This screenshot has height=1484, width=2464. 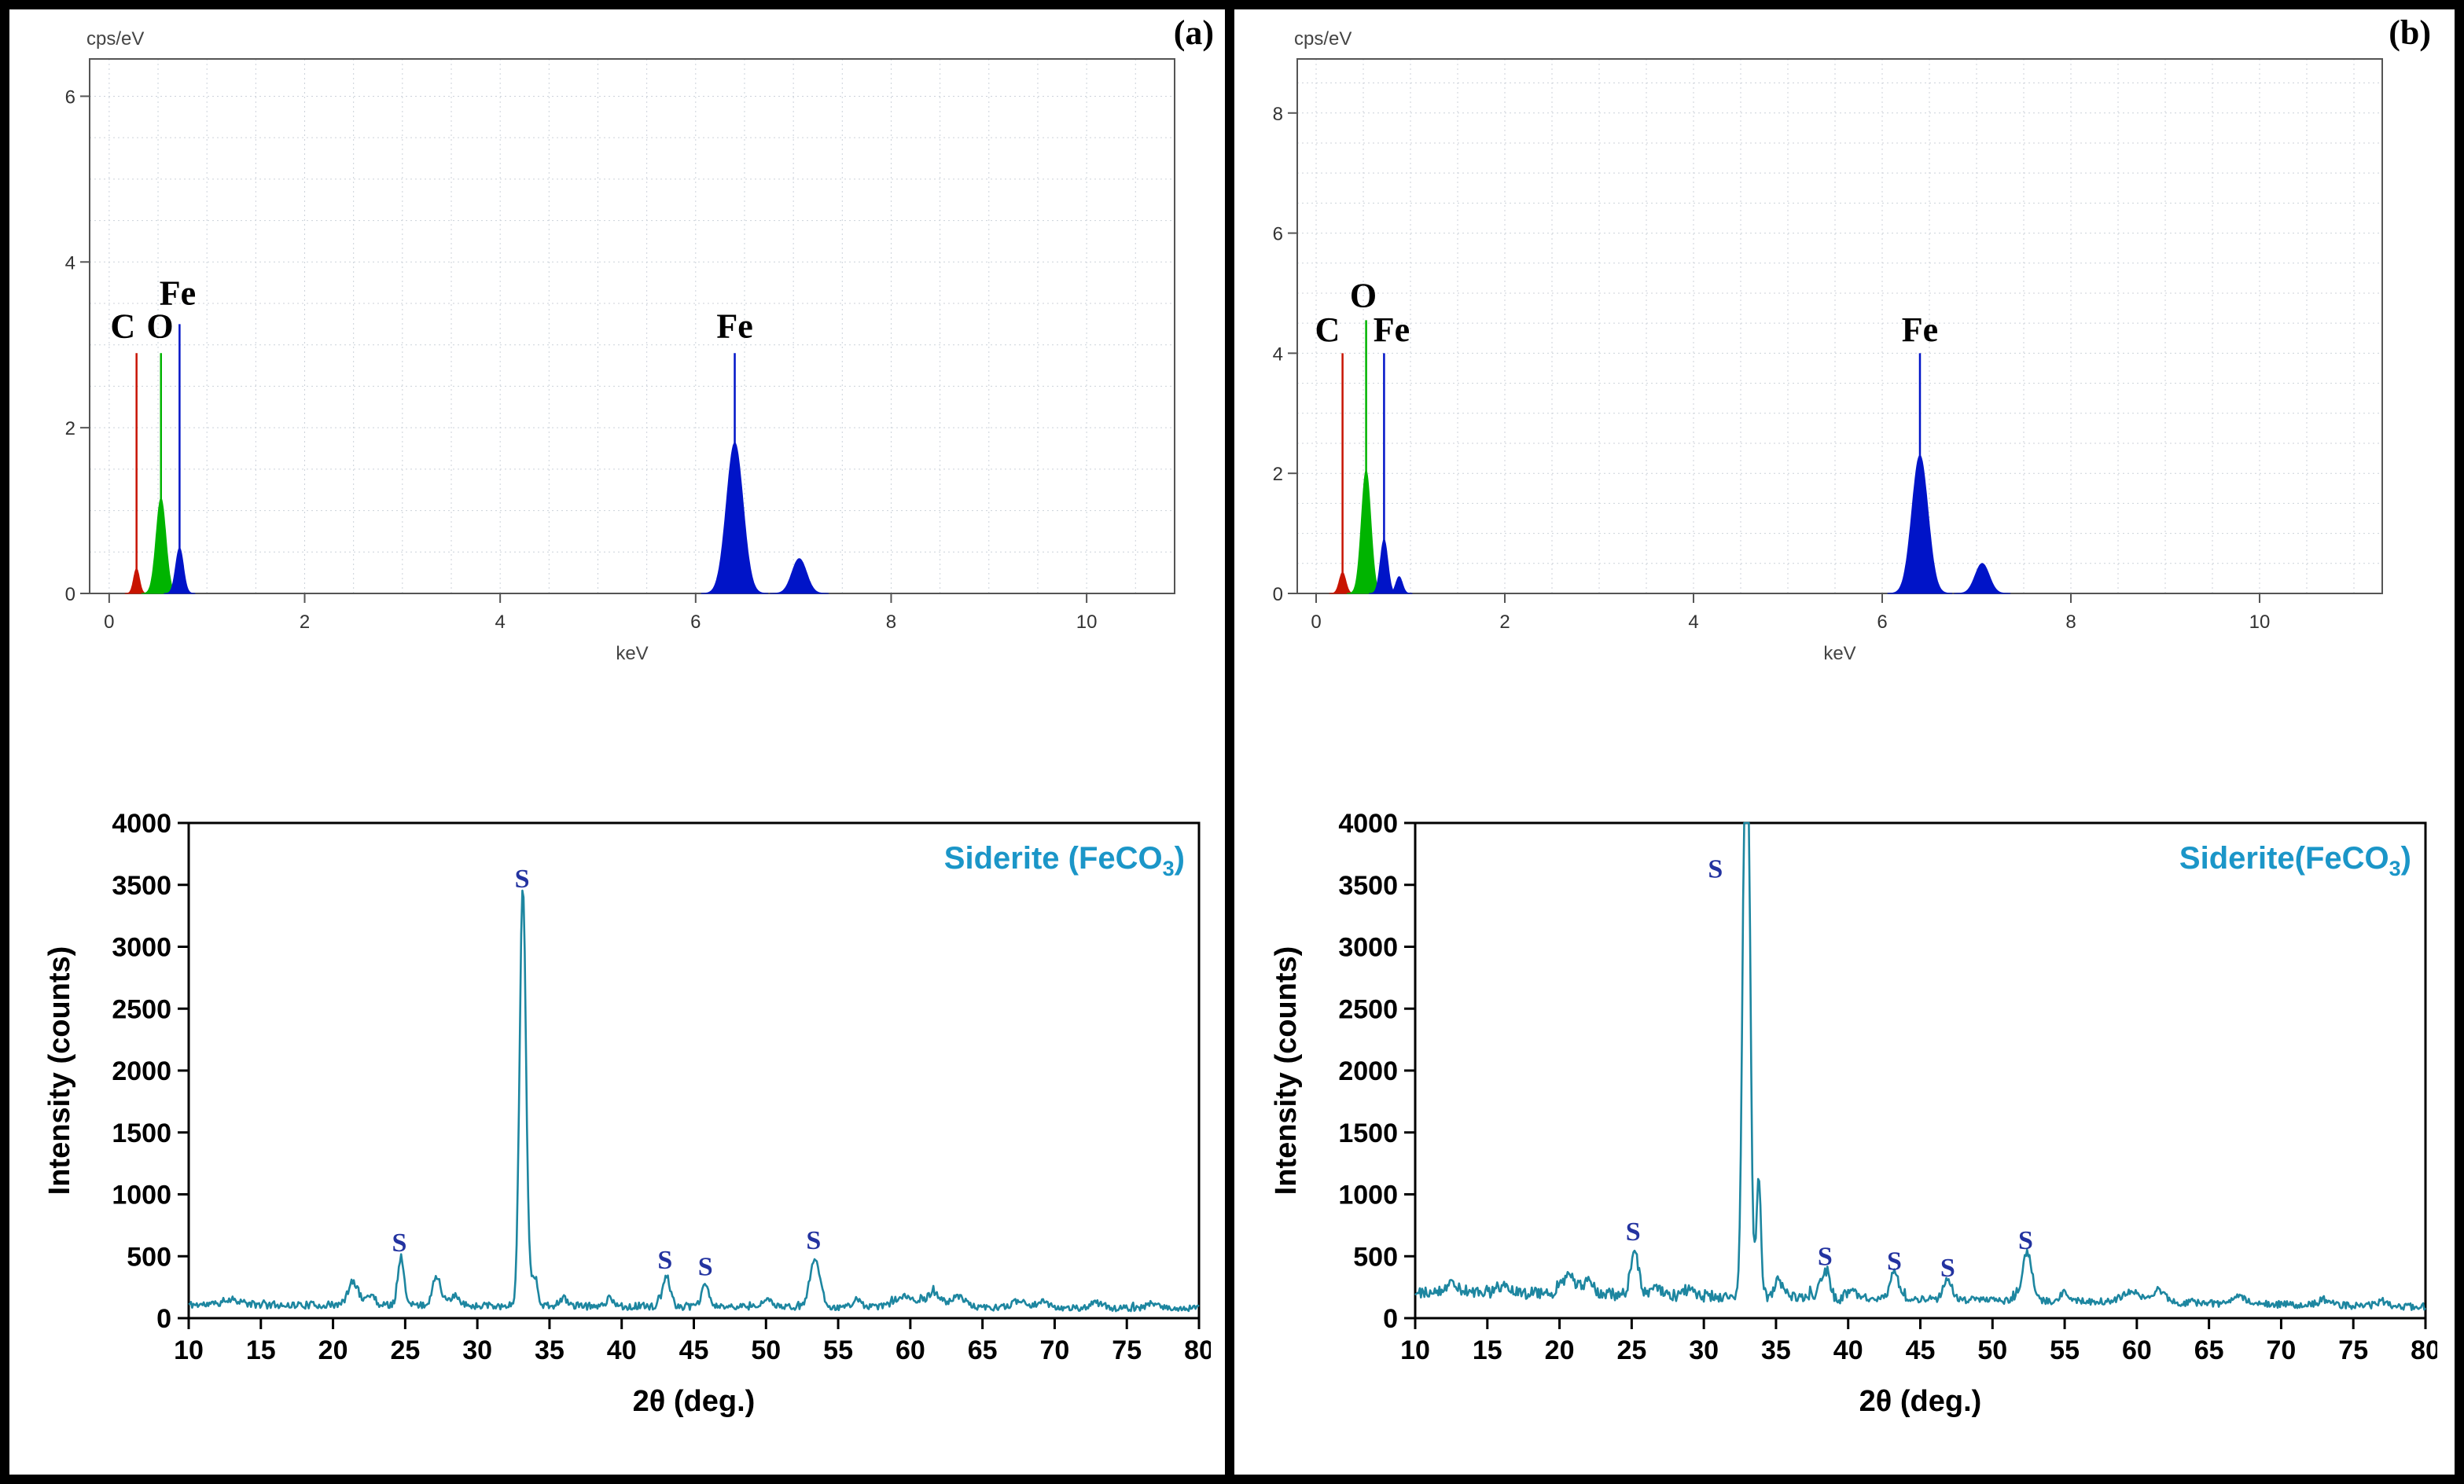 What do you see at coordinates (1064, 860) in the screenshot?
I see `chart-title: Siderite (FeCO3)` at bounding box center [1064, 860].